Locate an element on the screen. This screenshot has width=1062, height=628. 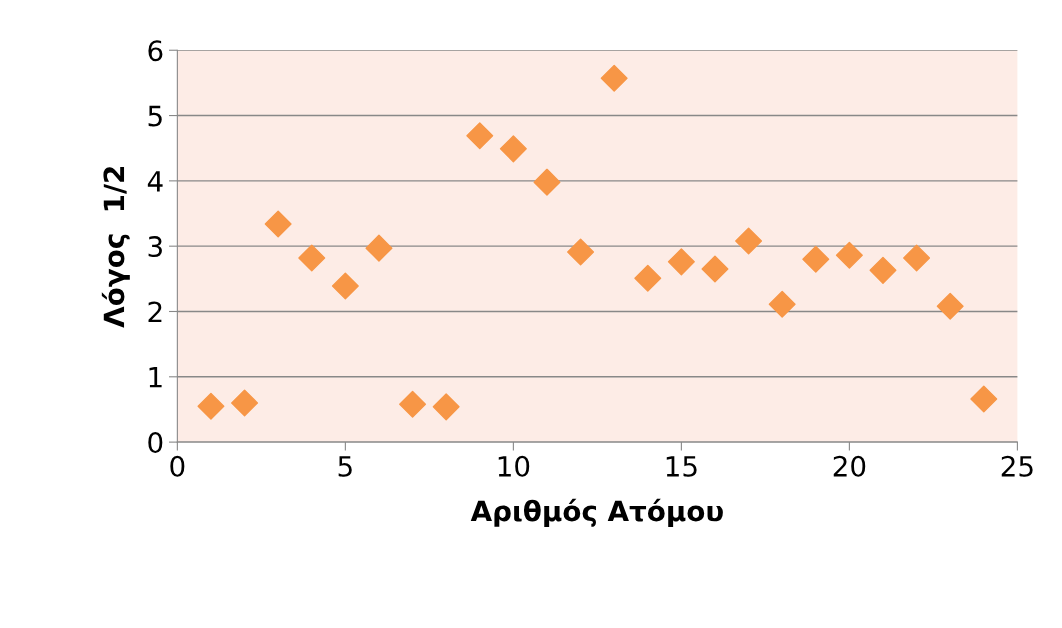
x-tick-label: 20 is located at coordinates (849, 466).